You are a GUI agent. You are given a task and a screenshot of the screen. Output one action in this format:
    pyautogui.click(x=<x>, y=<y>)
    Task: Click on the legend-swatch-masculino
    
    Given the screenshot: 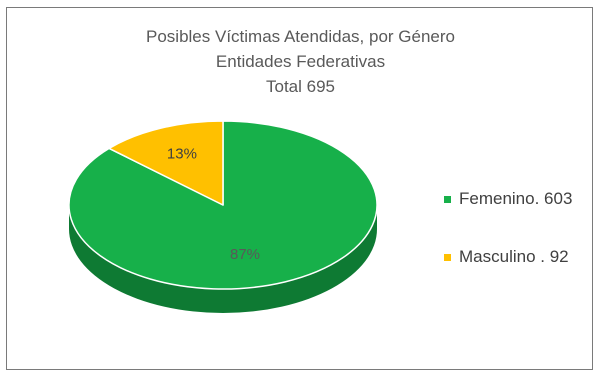 What is the action you would take?
    pyautogui.click(x=447, y=257)
    